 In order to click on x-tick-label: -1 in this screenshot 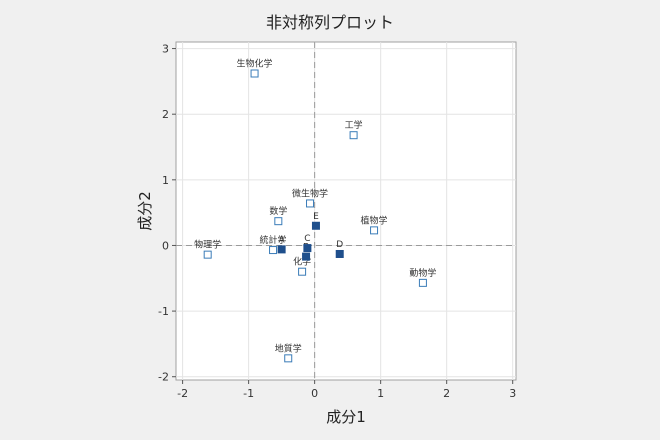, I will do `click(248, 393)`.